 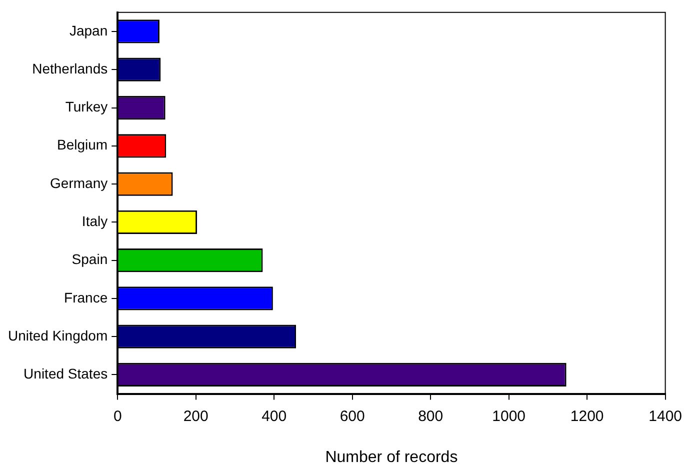 What do you see at coordinates (79, 182) in the screenshot?
I see `y-tick-label: Germany` at bounding box center [79, 182].